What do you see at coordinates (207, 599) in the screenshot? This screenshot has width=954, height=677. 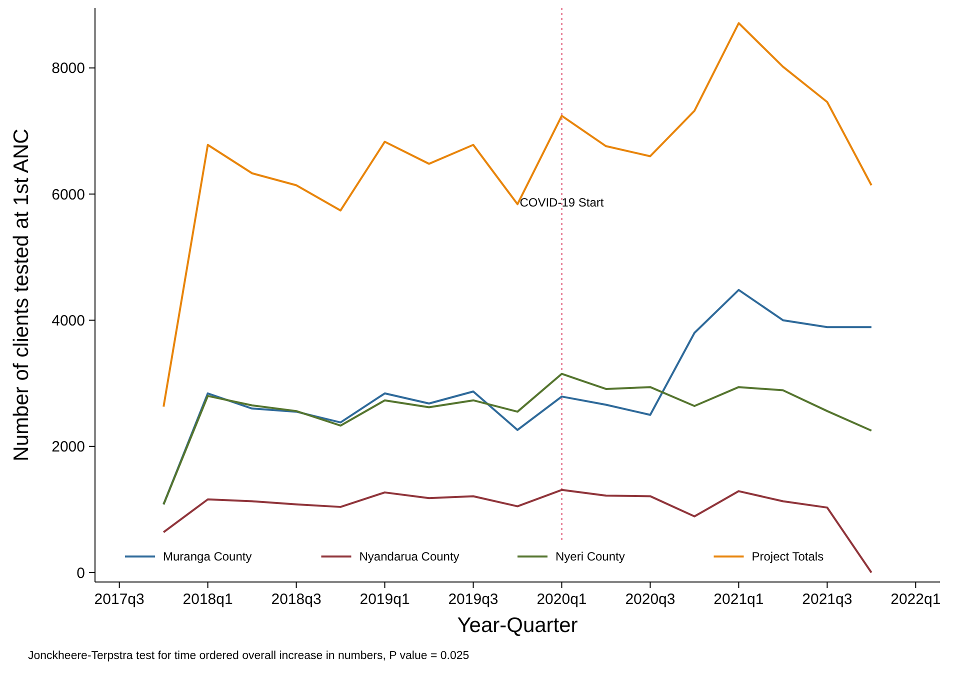 I see `x-tick-label: 2018q1` at bounding box center [207, 599].